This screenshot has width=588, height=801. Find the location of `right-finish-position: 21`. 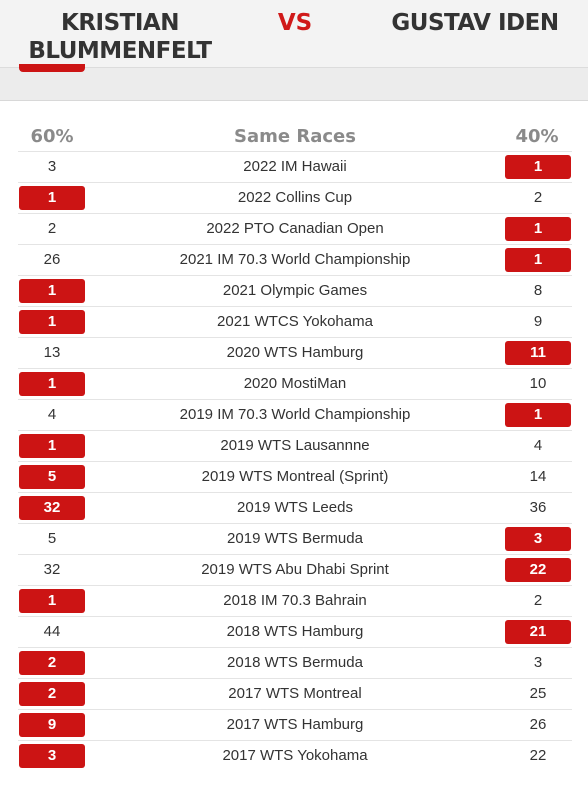

right-finish-position: 21 is located at coordinates (538, 632).